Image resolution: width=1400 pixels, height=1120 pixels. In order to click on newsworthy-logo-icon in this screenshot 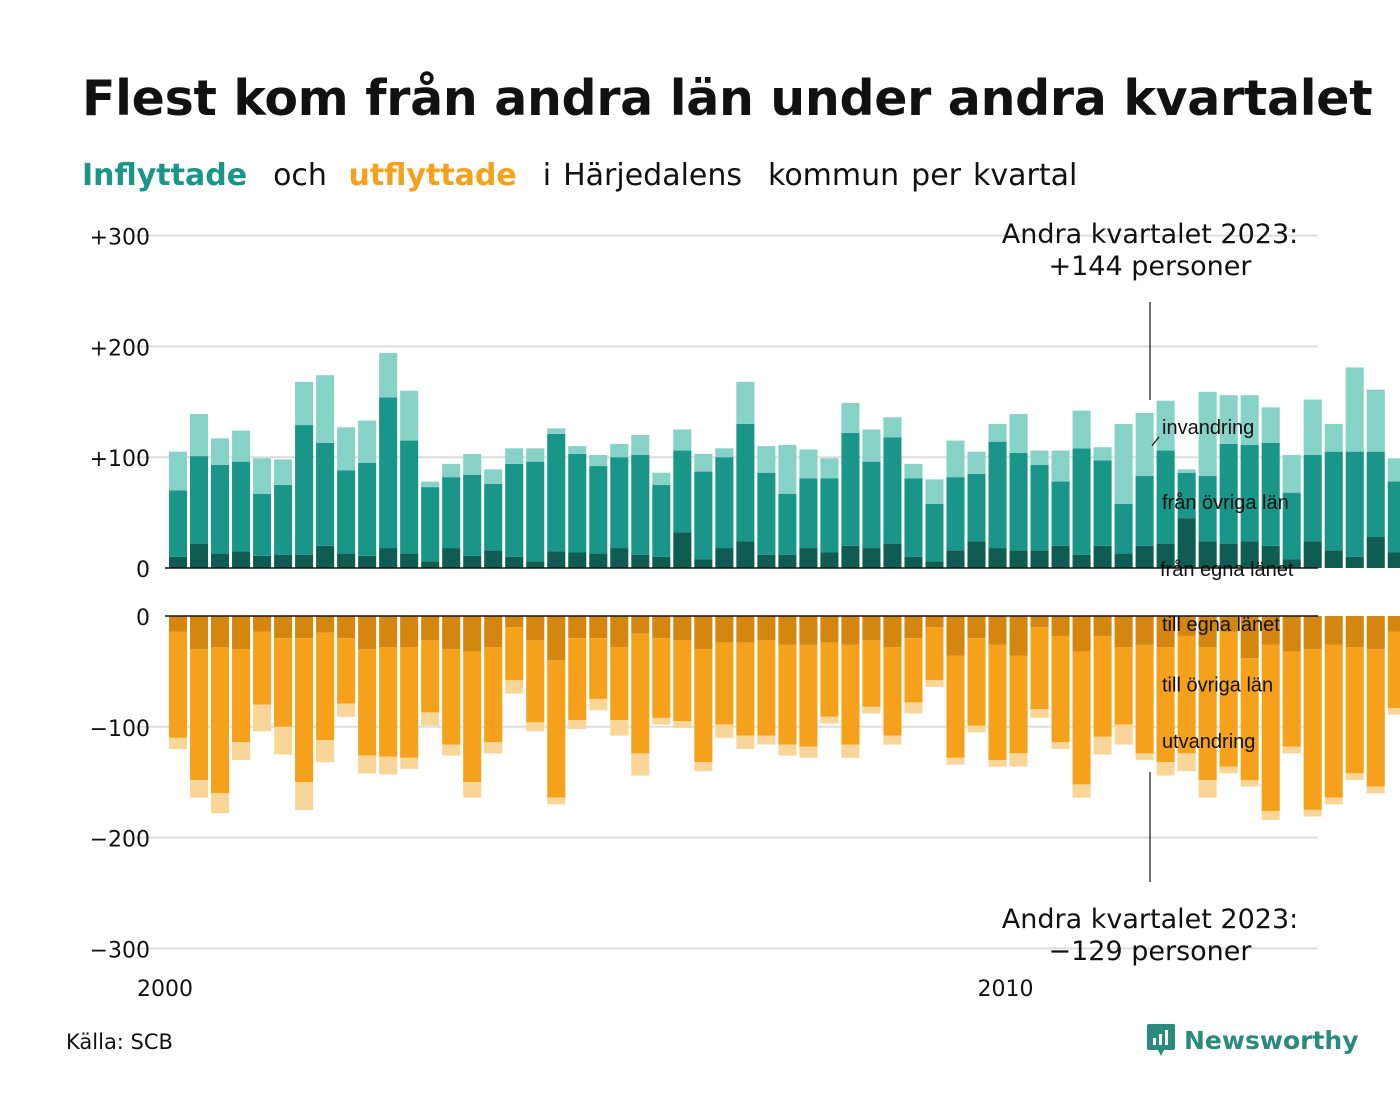, I will do `click(1161, 1040)`.